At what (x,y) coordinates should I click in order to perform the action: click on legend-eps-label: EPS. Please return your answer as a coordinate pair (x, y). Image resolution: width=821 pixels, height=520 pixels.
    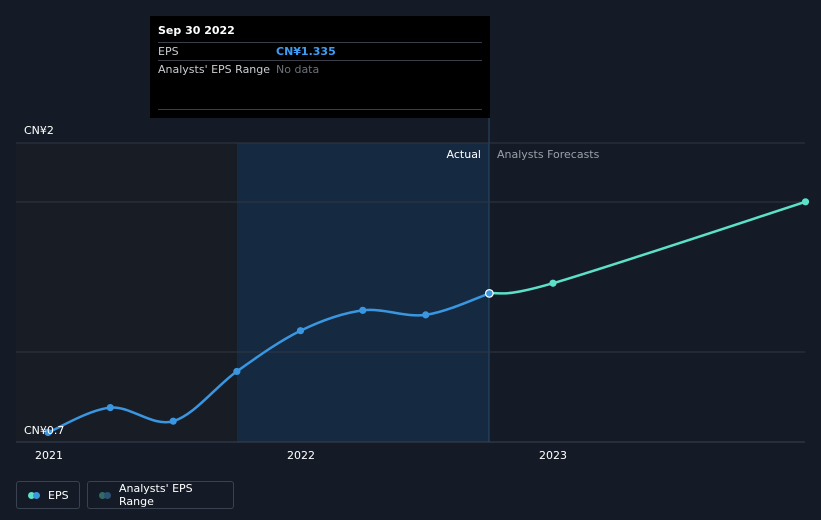
    Looking at the image, I should click on (58, 495).